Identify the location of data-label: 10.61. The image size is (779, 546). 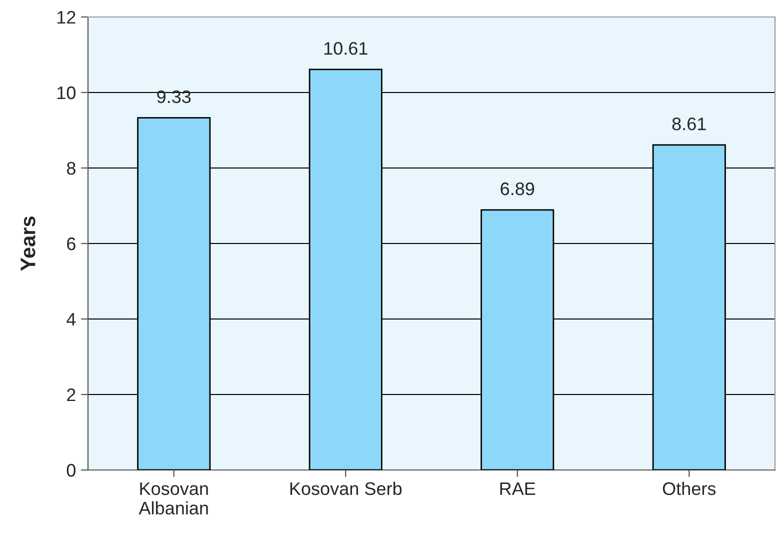
(346, 48).